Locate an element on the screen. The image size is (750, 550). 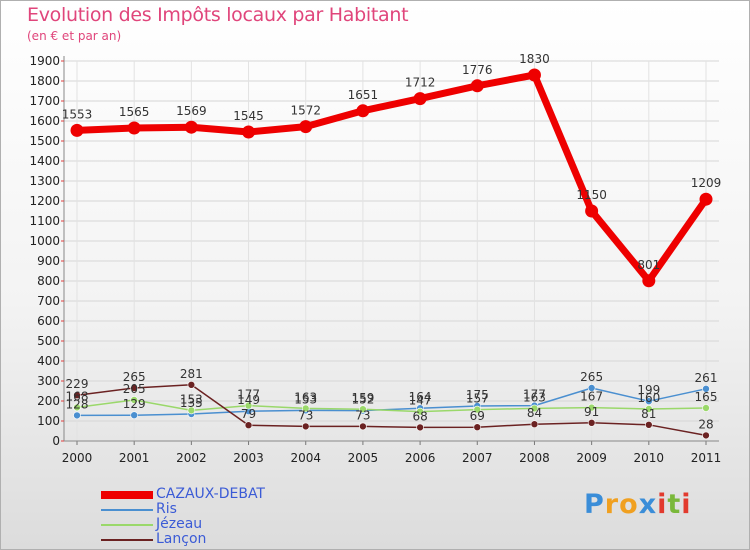
data-label: 205 is located at coordinates (134, 389).